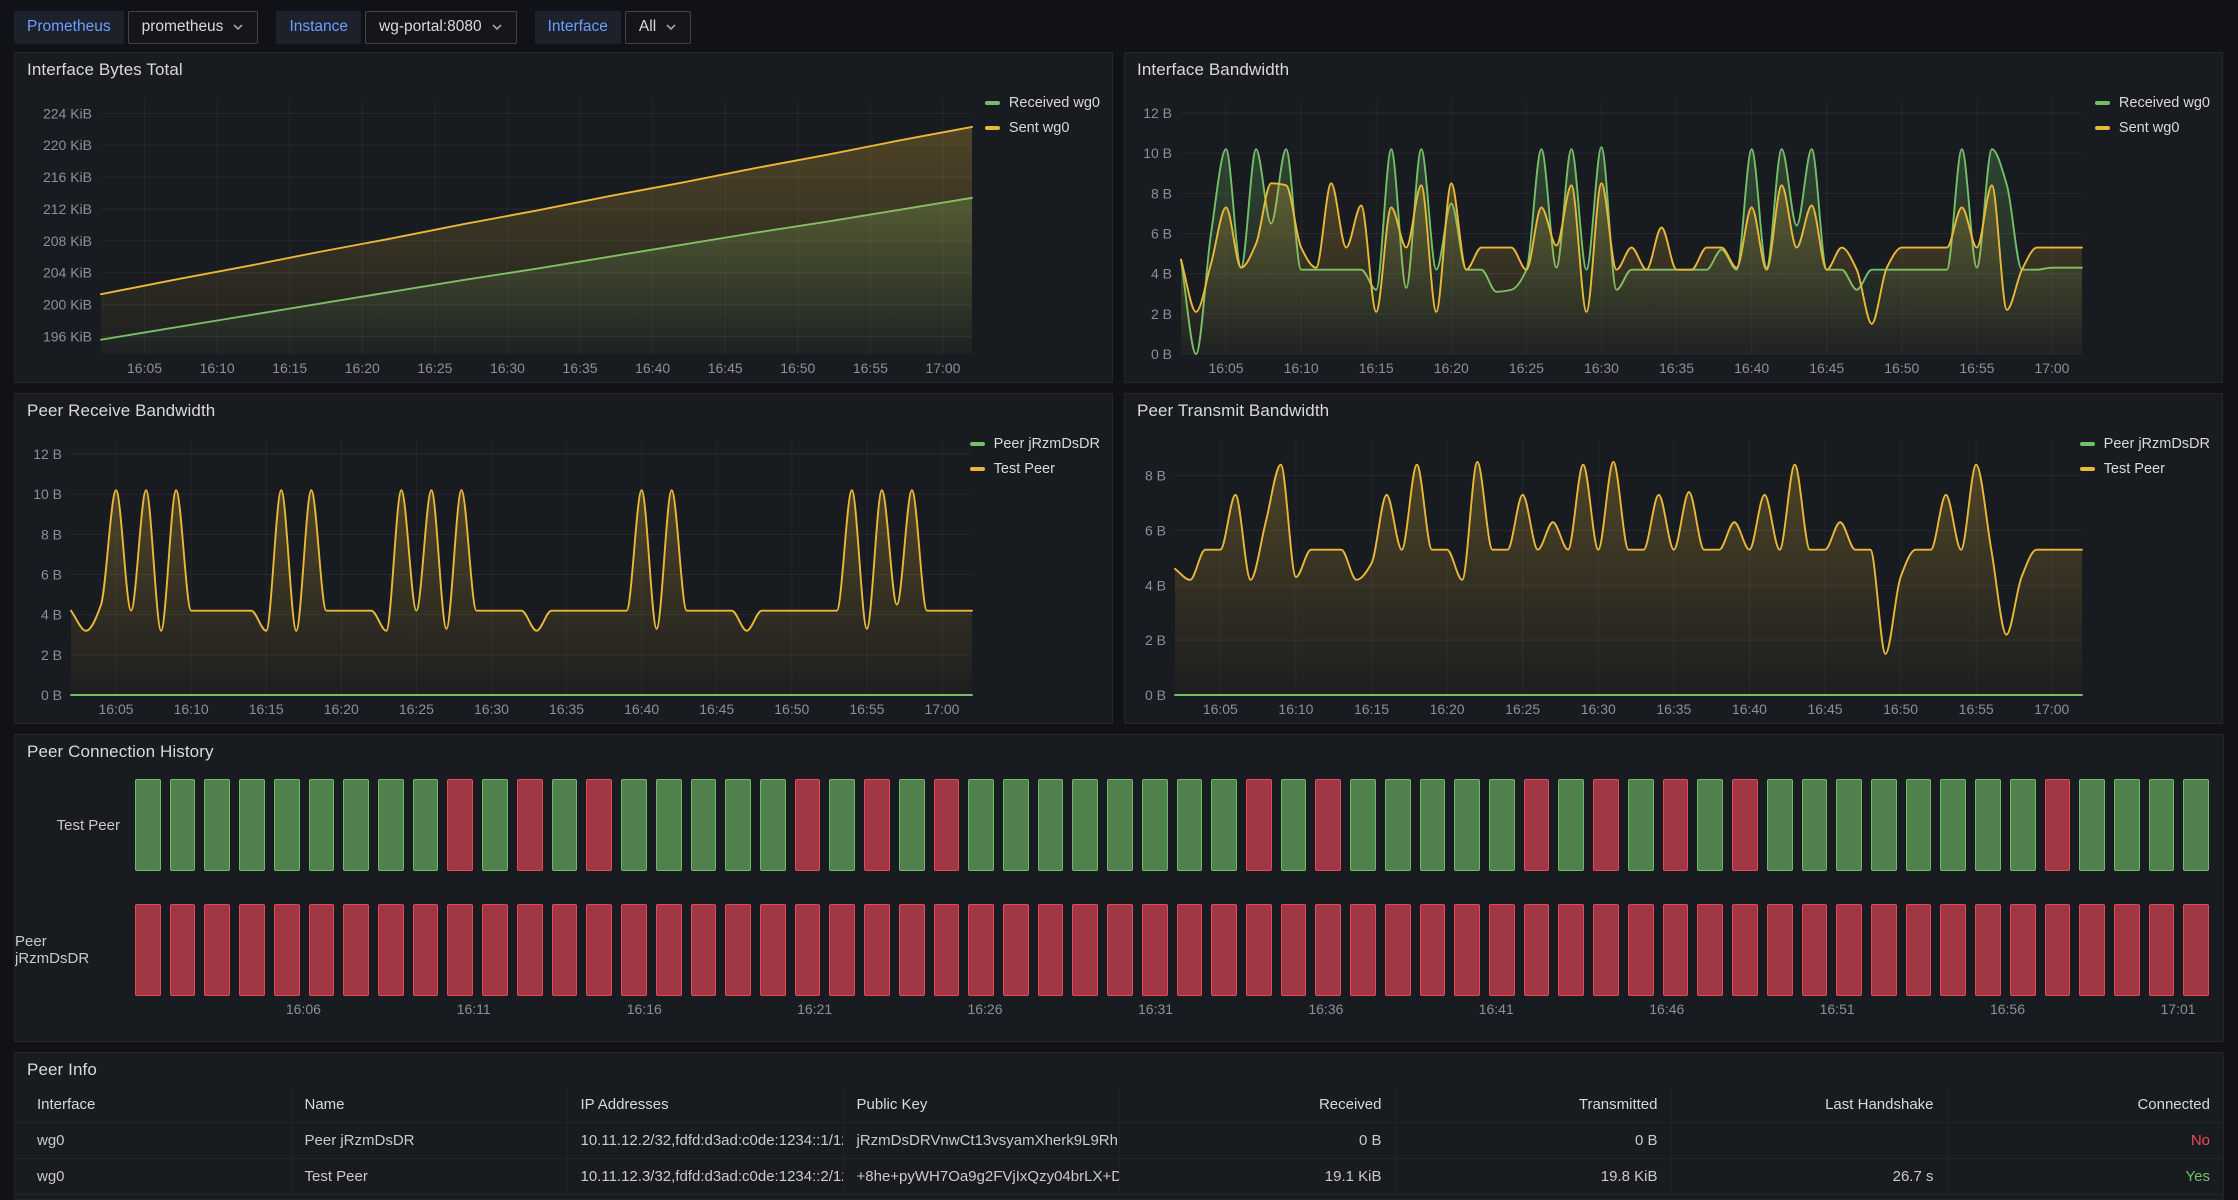 The image size is (2238, 1200). Describe the element at coordinates (613, 27) in the screenshot. I see `variable-interface: Interface All` at that location.